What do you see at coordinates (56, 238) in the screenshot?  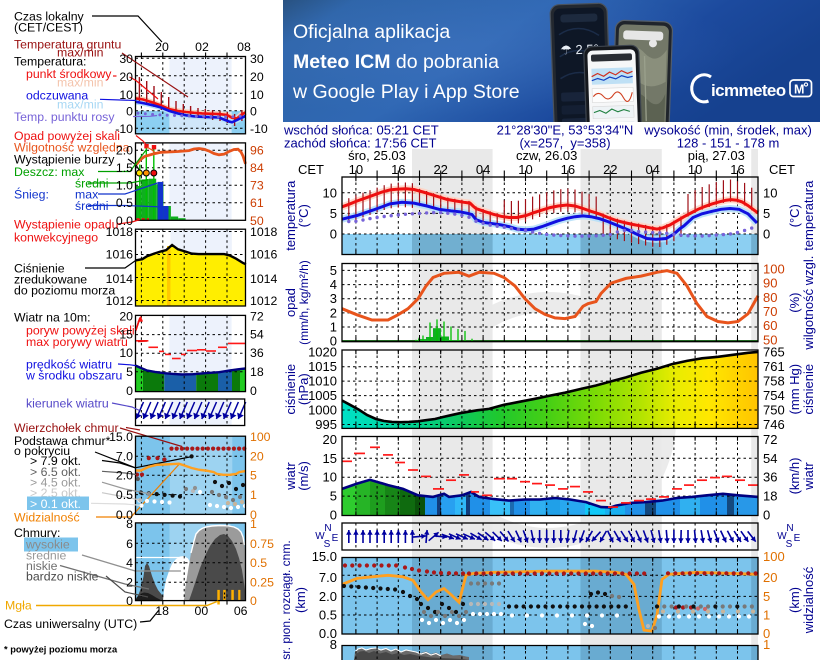 I see `svg-text: konwekcyjnego` at bounding box center [56, 238].